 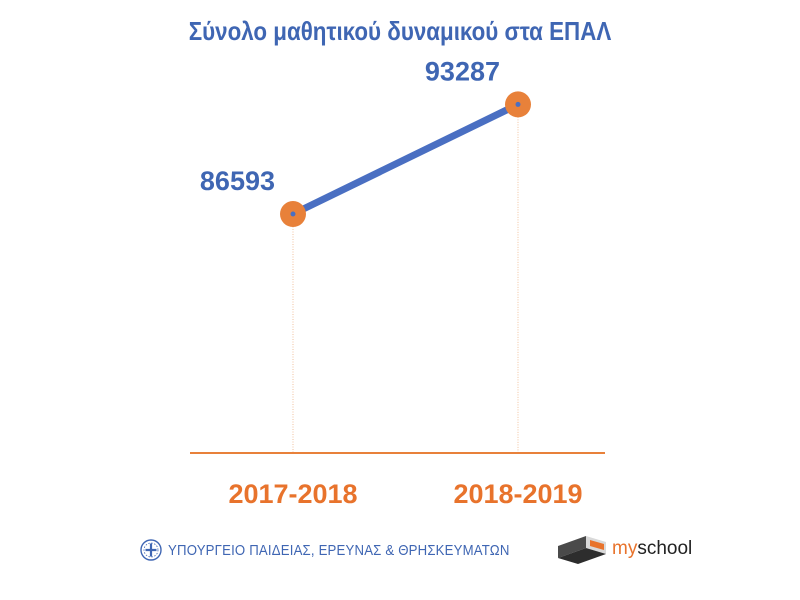 What do you see at coordinates (652, 548) in the screenshot?
I see `brand-name: myschool` at bounding box center [652, 548].